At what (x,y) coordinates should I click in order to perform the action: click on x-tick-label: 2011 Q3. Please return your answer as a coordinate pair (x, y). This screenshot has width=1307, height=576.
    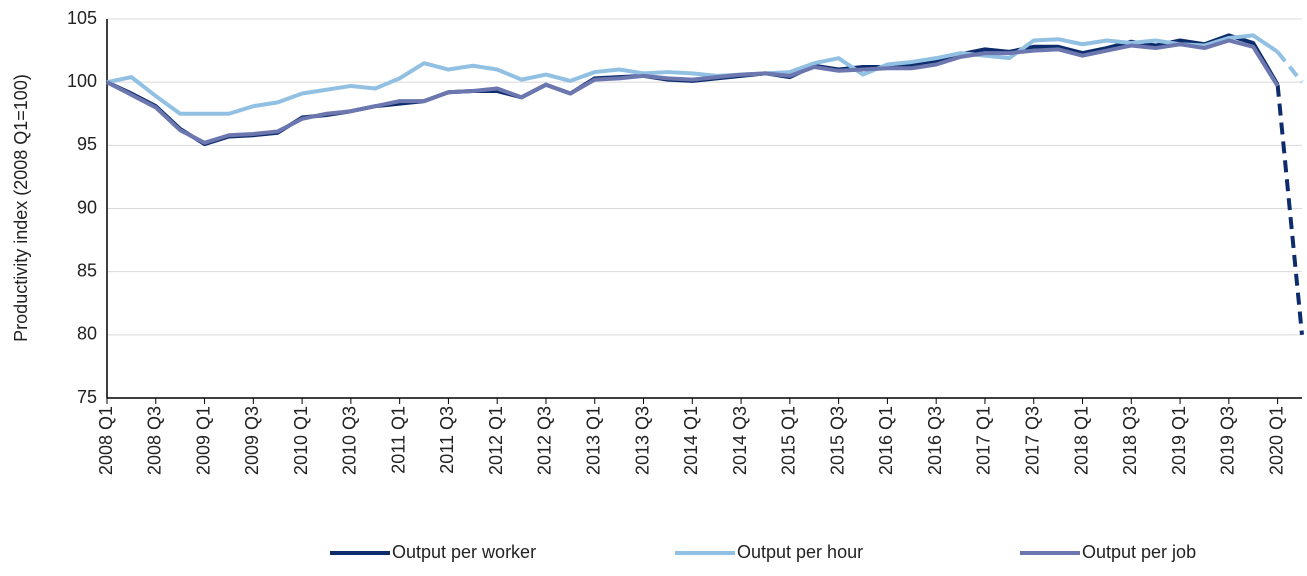
    Looking at the image, I should click on (447, 440).